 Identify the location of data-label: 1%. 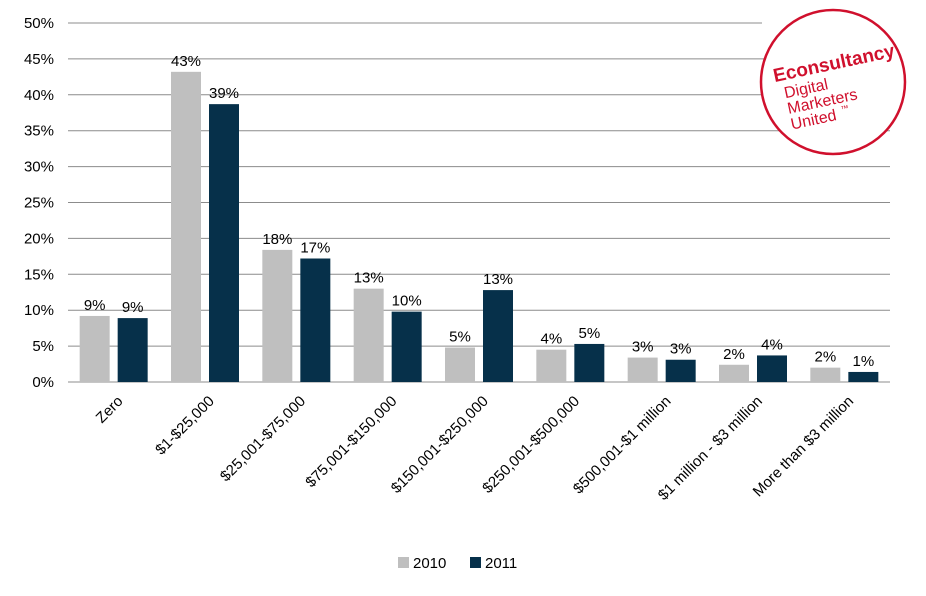
(863, 361).